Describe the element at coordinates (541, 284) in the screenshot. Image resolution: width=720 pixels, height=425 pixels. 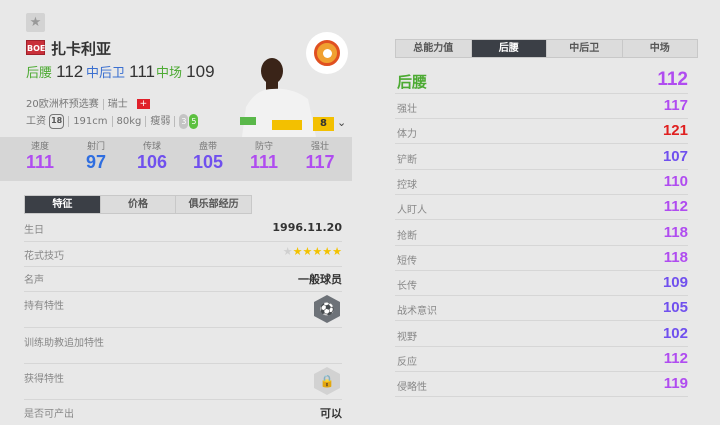
I see `attribute-row: 长传 109` at that location.